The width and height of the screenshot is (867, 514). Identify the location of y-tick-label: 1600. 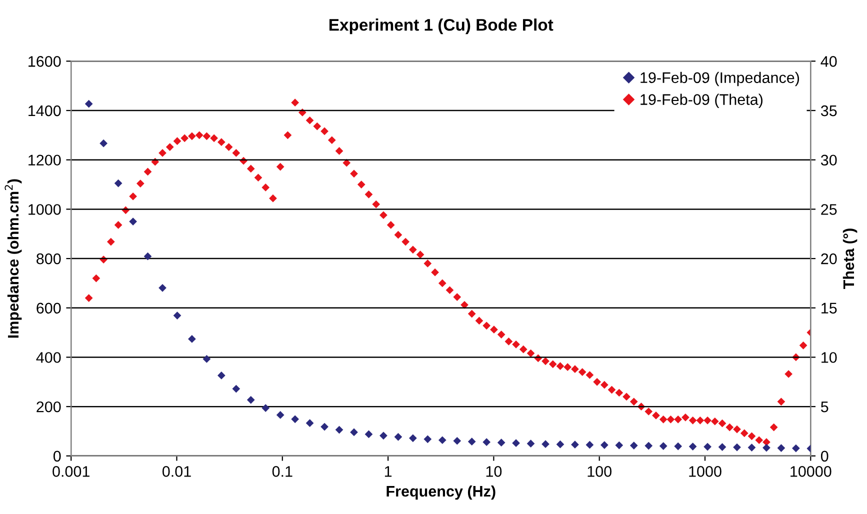
(44, 61).